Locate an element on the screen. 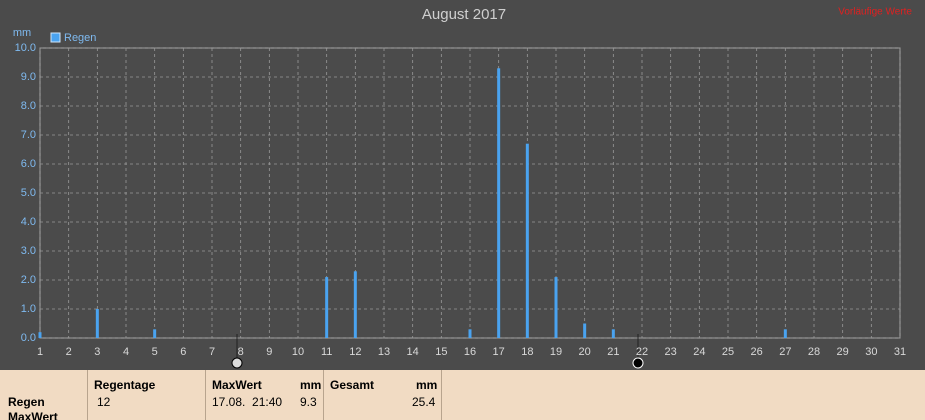 This screenshot has height=420, width=925. x-tick-label: 11 is located at coordinates (326, 352).